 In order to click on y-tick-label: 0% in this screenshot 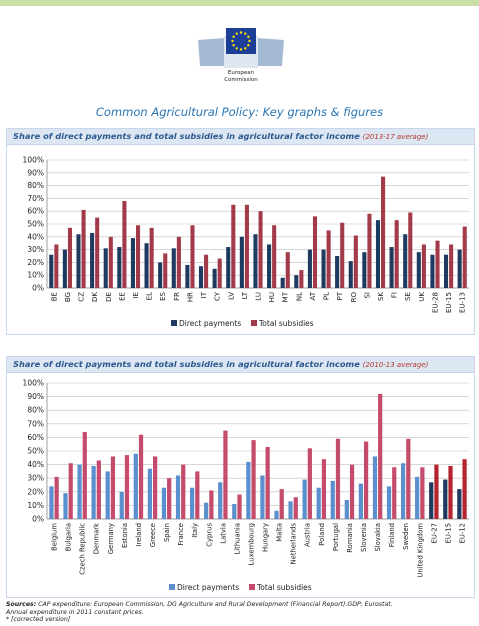, I will do `click(38, 288)`.